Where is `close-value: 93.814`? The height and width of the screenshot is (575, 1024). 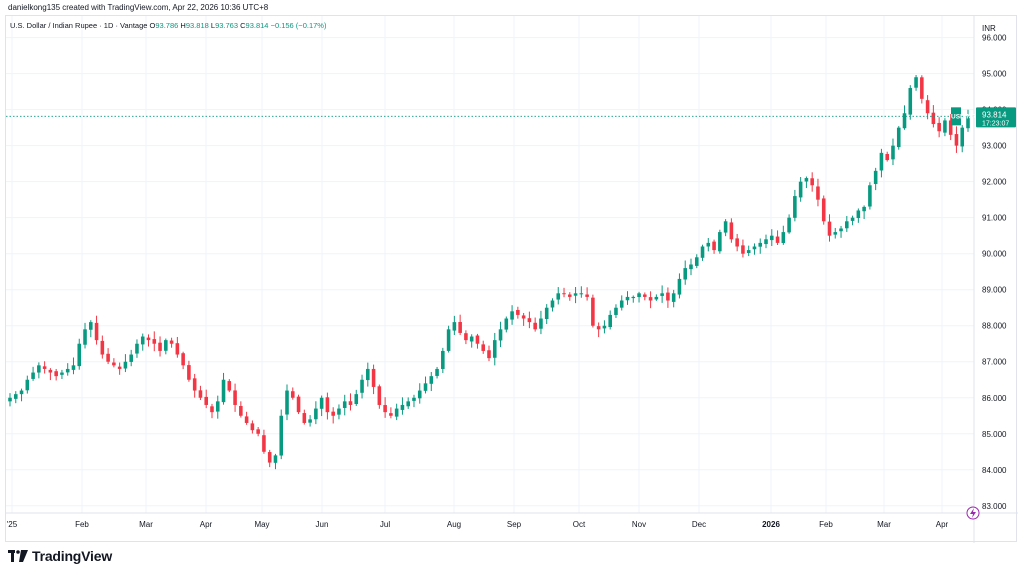
close-value: 93.814 is located at coordinates (257, 25).